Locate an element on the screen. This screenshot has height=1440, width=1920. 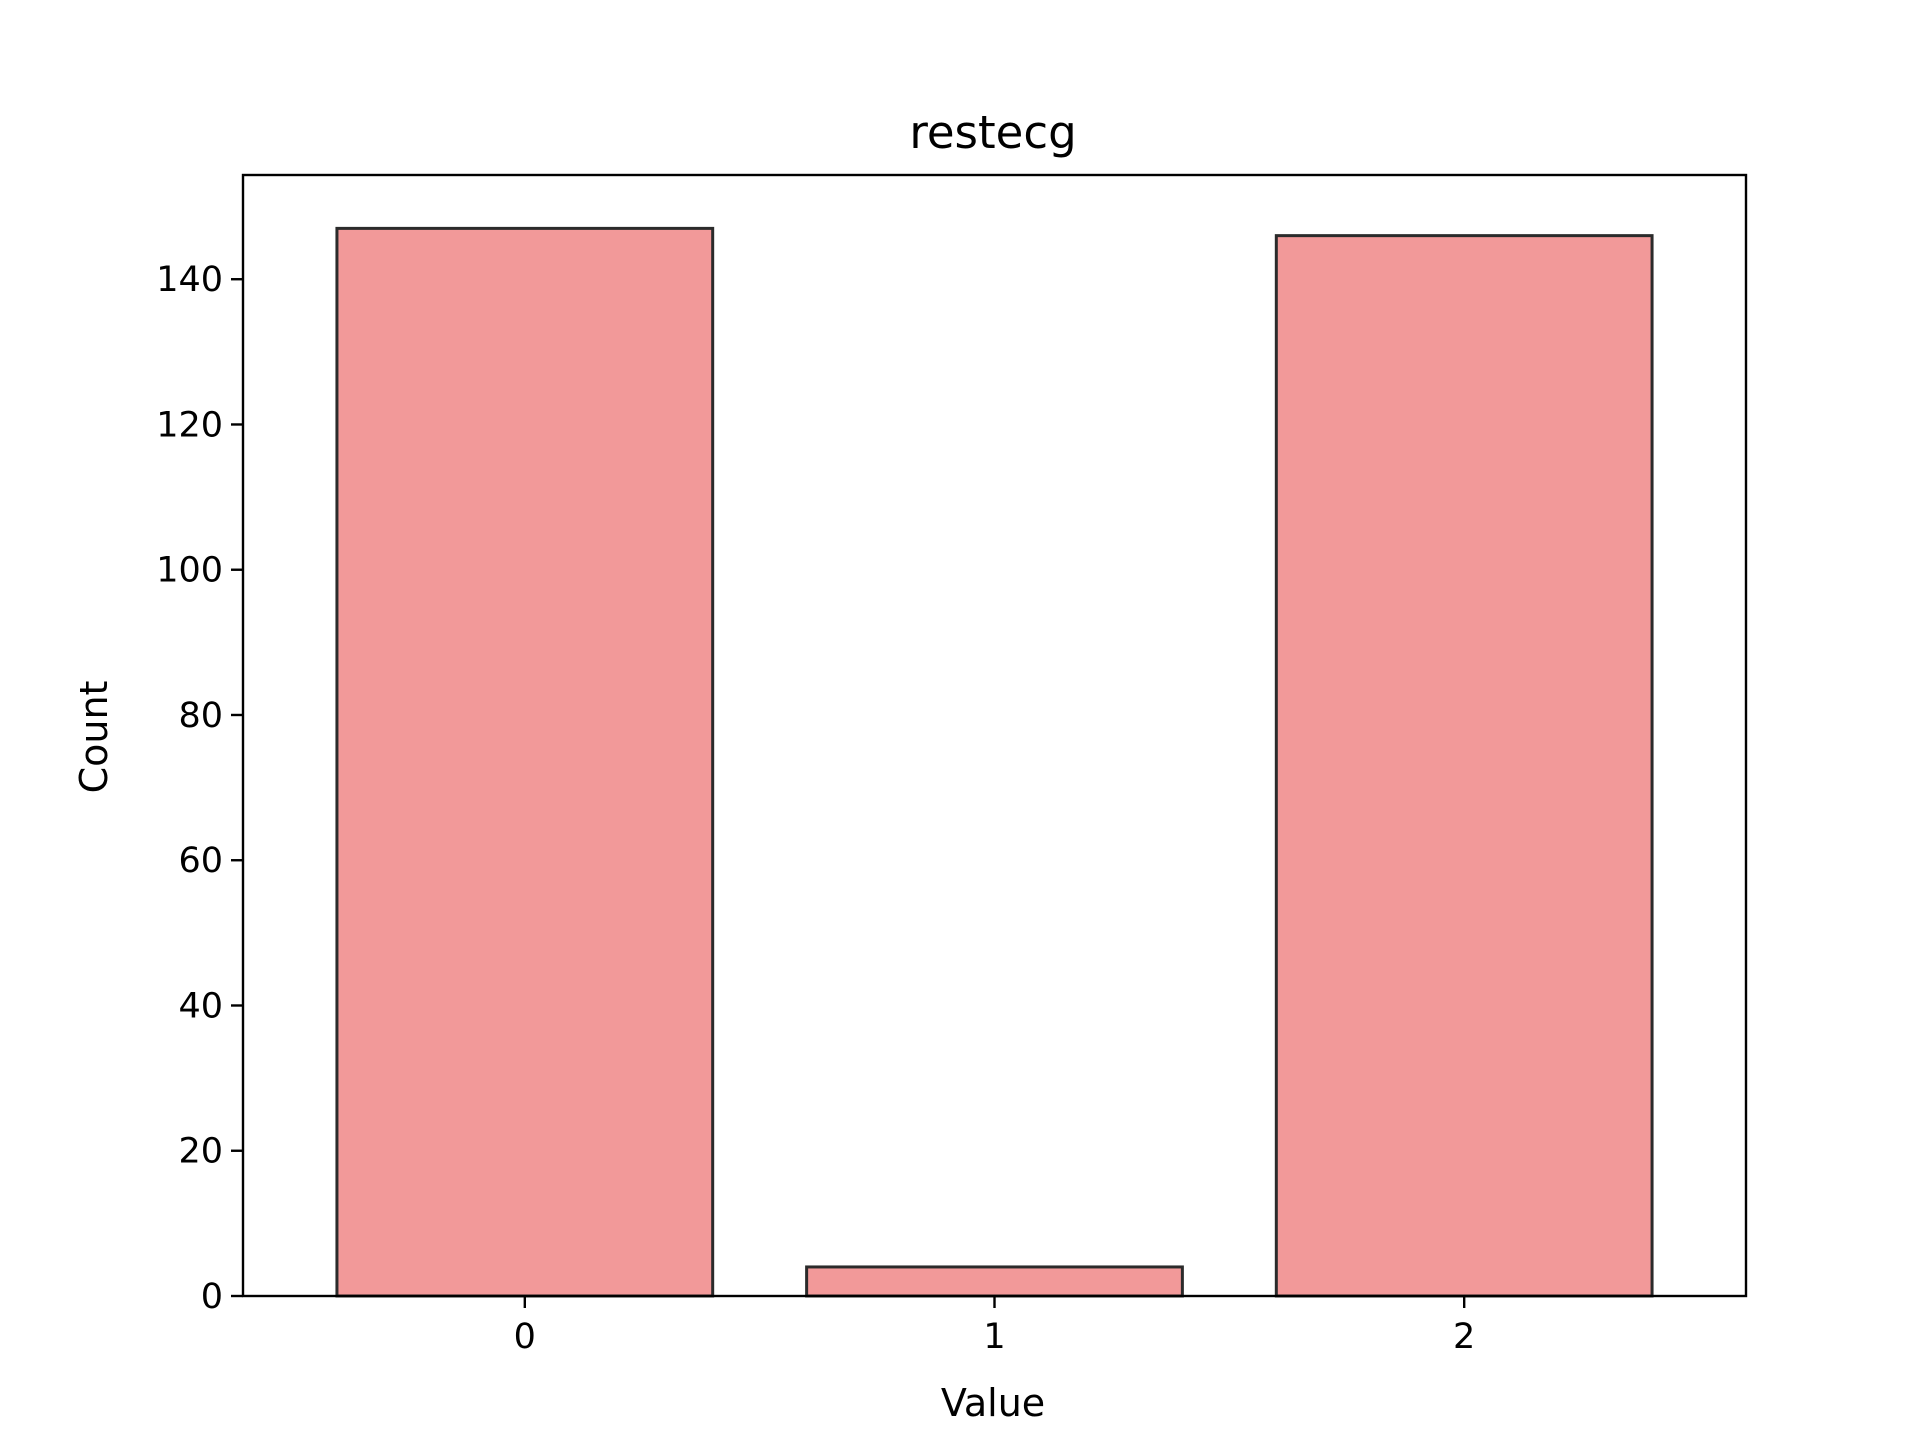
x-tick-label: 2 is located at coordinates (1464, 1337).